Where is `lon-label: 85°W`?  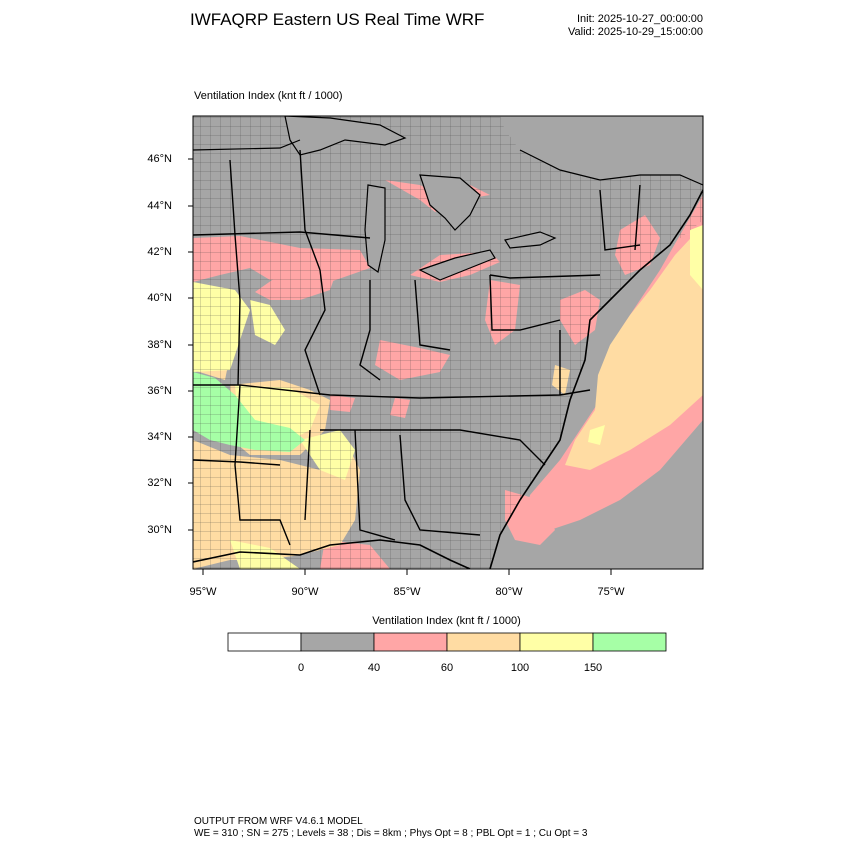 lon-label: 85°W is located at coordinates (407, 592).